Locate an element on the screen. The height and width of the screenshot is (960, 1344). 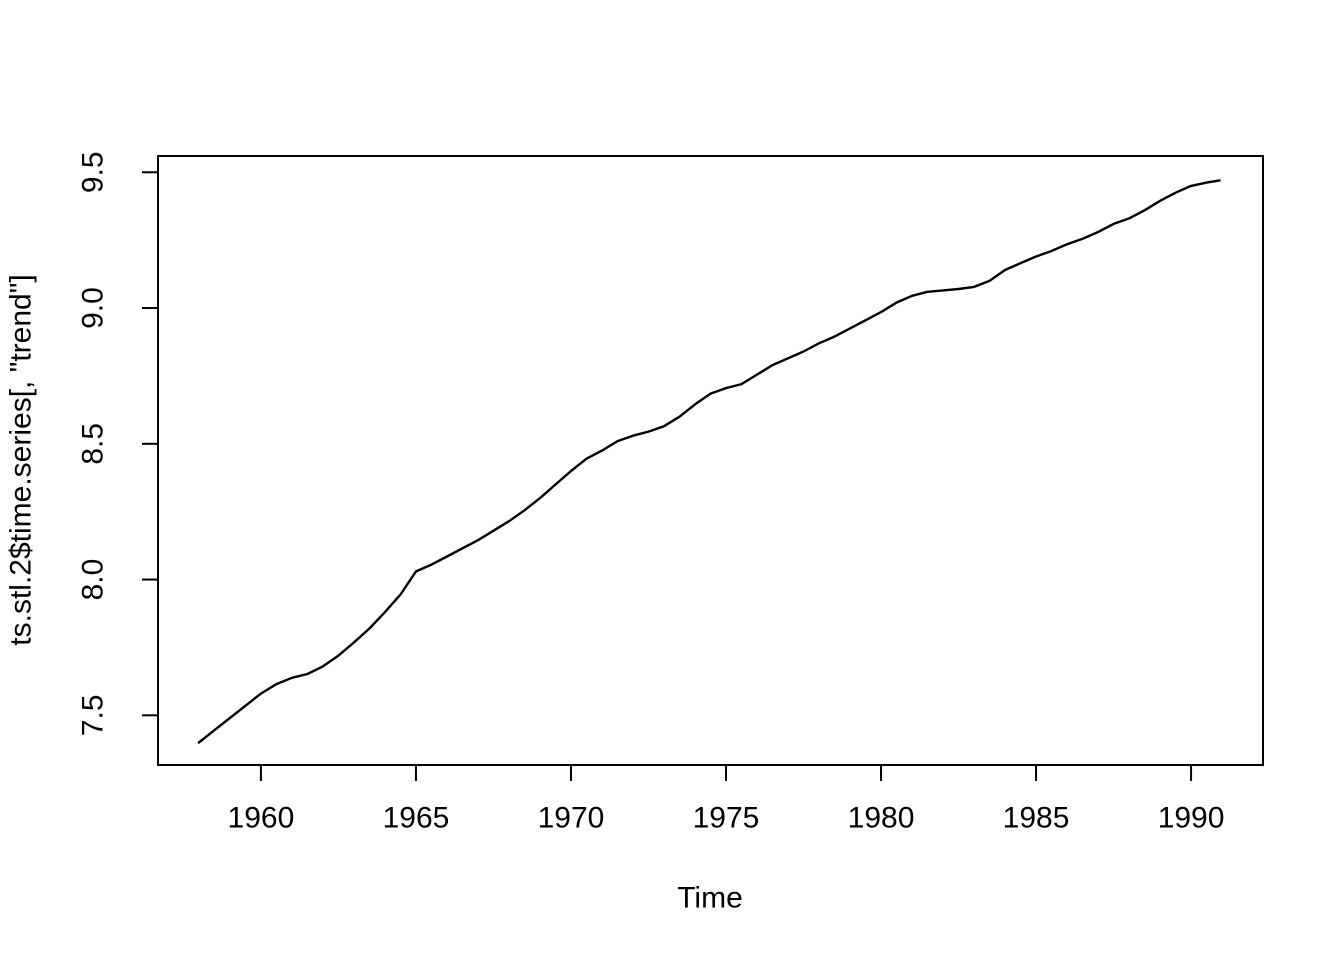
x-tick-label: 1970 is located at coordinates (571, 818).